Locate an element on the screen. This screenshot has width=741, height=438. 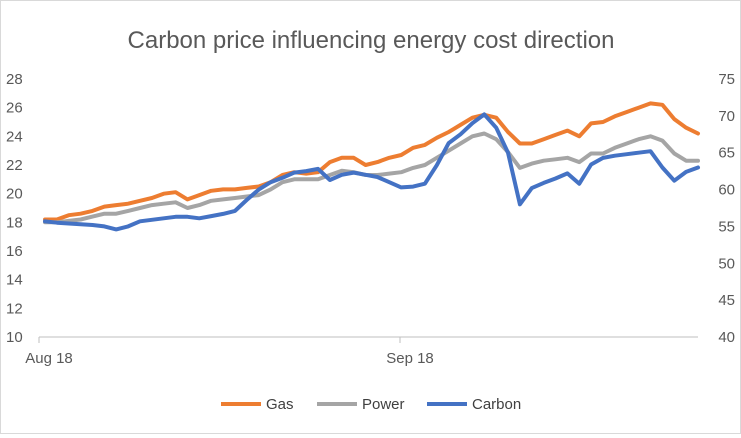
y-left-tick-label: 14 is located at coordinates (14, 280).